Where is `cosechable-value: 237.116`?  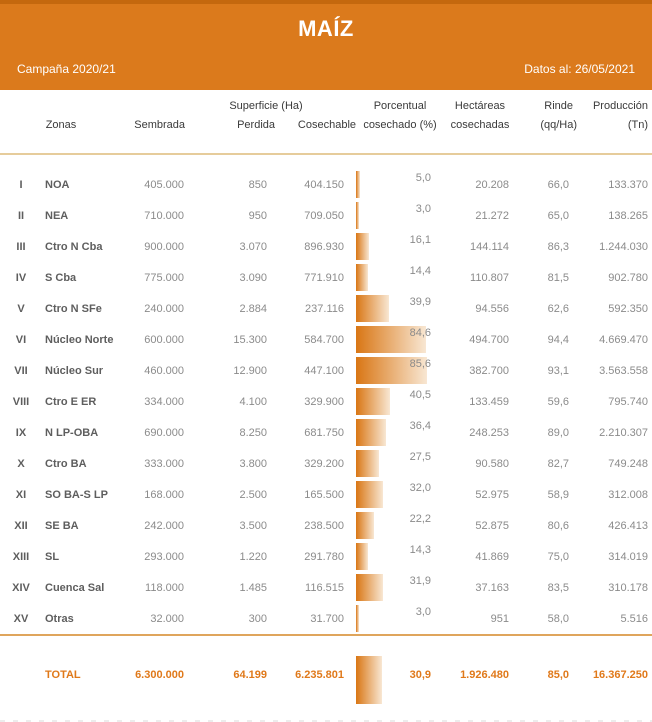 cosechable-value: 237.116 is located at coordinates (324, 308).